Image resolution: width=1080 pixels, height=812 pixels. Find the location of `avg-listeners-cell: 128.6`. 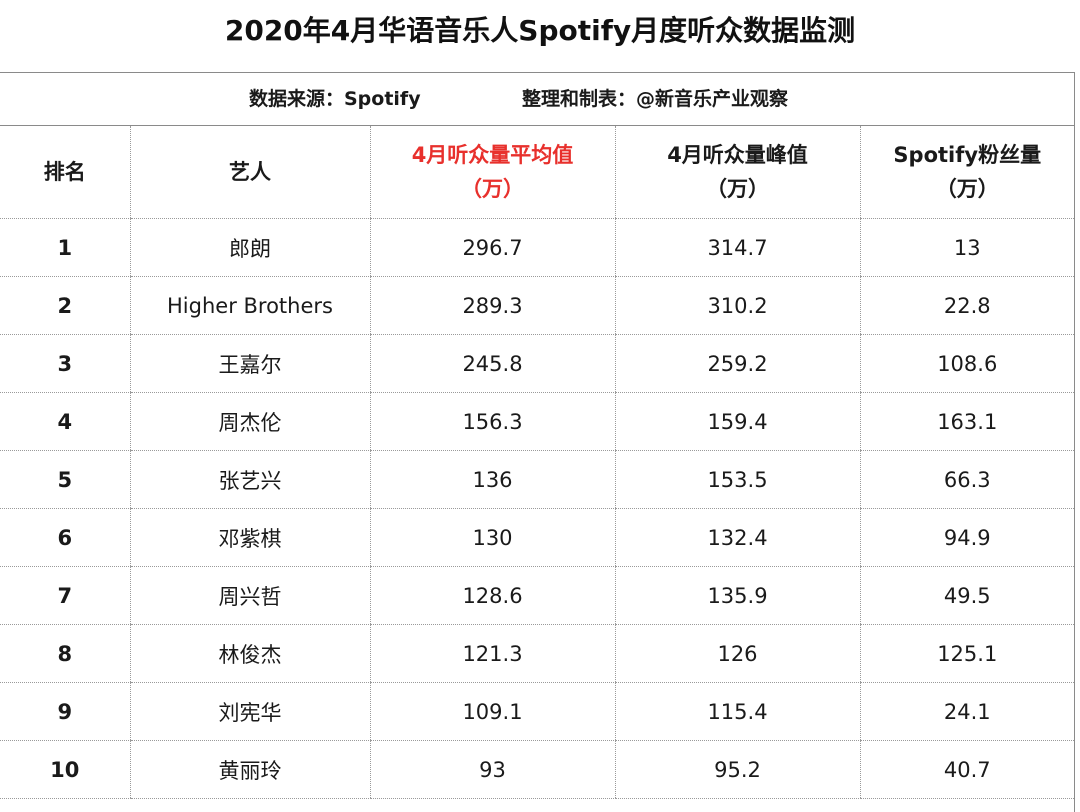

avg-listeners-cell: 128.6 is located at coordinates (492, 595).